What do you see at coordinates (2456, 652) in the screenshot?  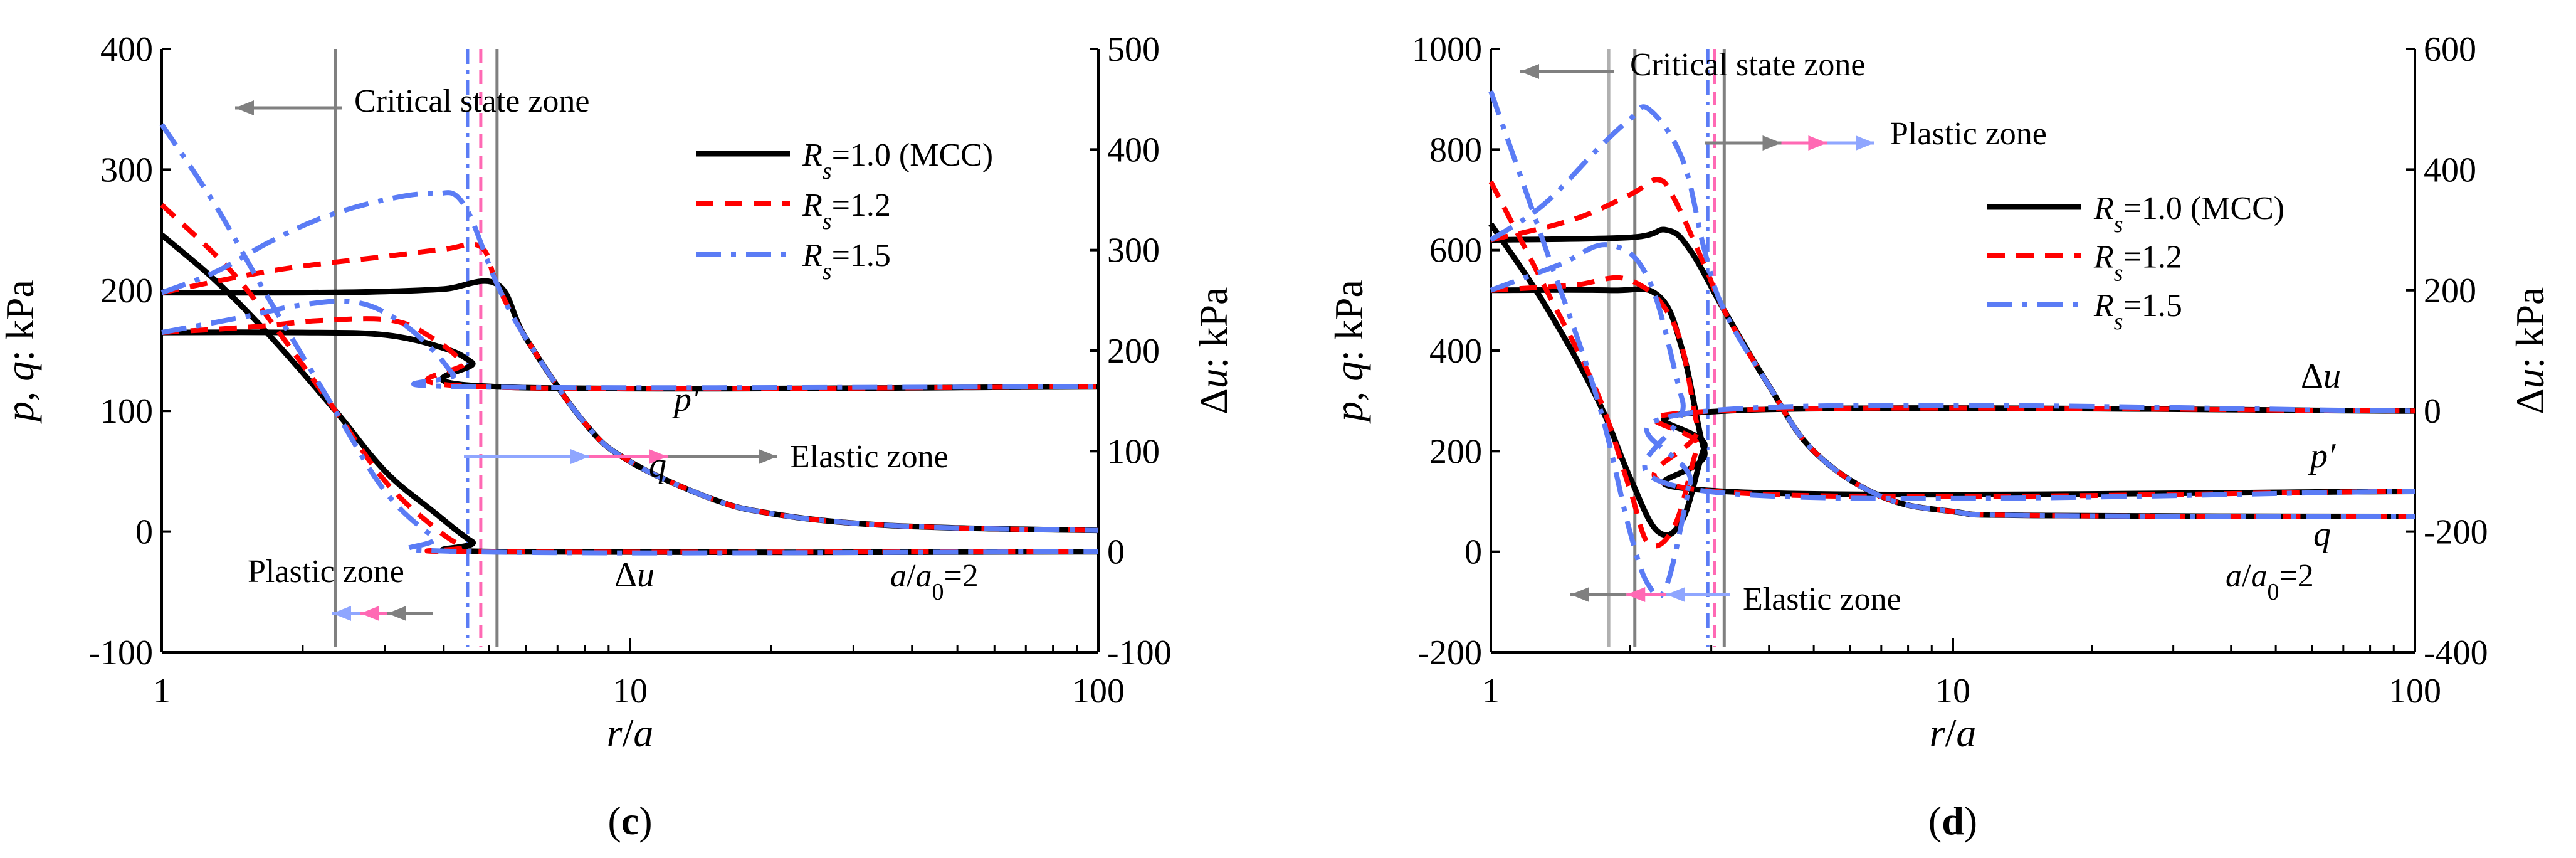 I see `y-right-tick-label: -400` at bounding box center [2456, 652].